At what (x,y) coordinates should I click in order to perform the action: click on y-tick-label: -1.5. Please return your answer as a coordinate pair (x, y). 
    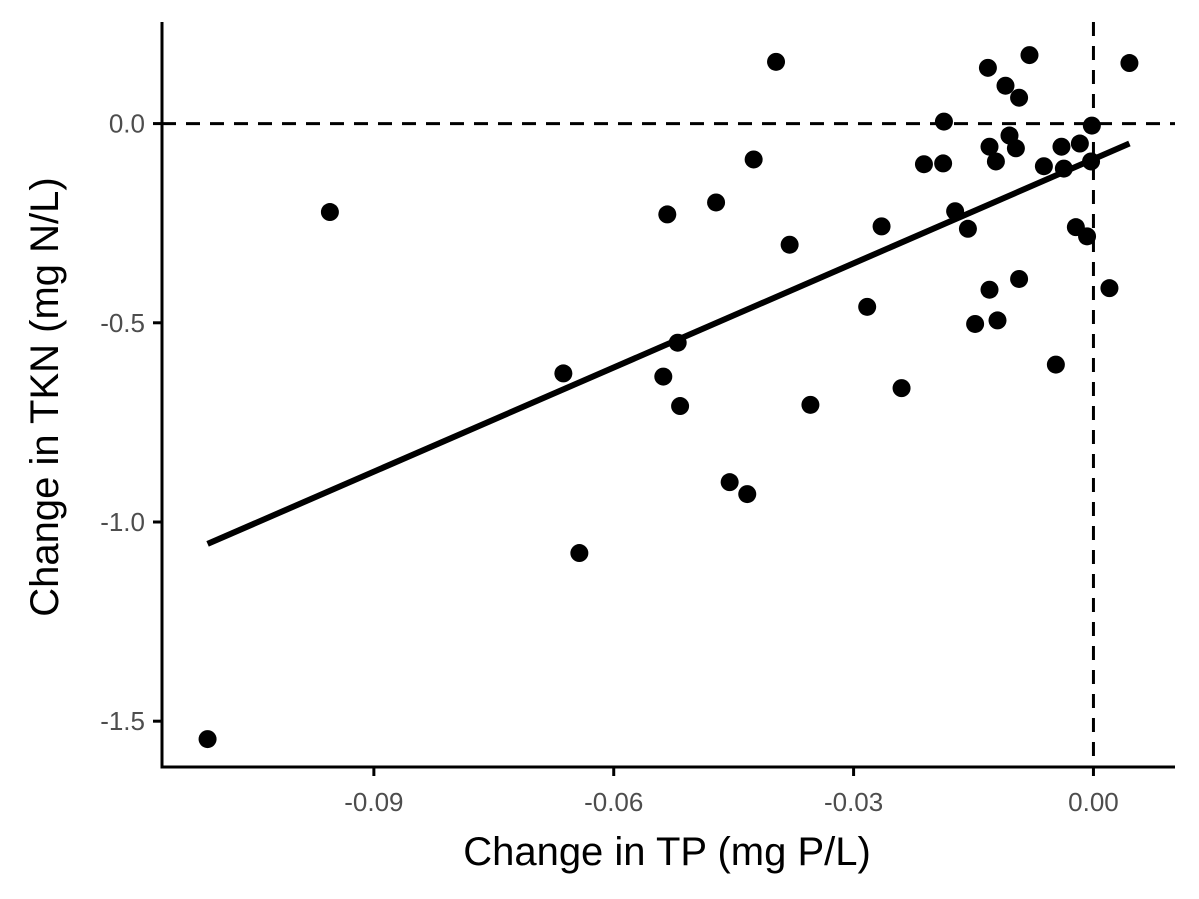
    Looking at the image, I should click on (122, 721).